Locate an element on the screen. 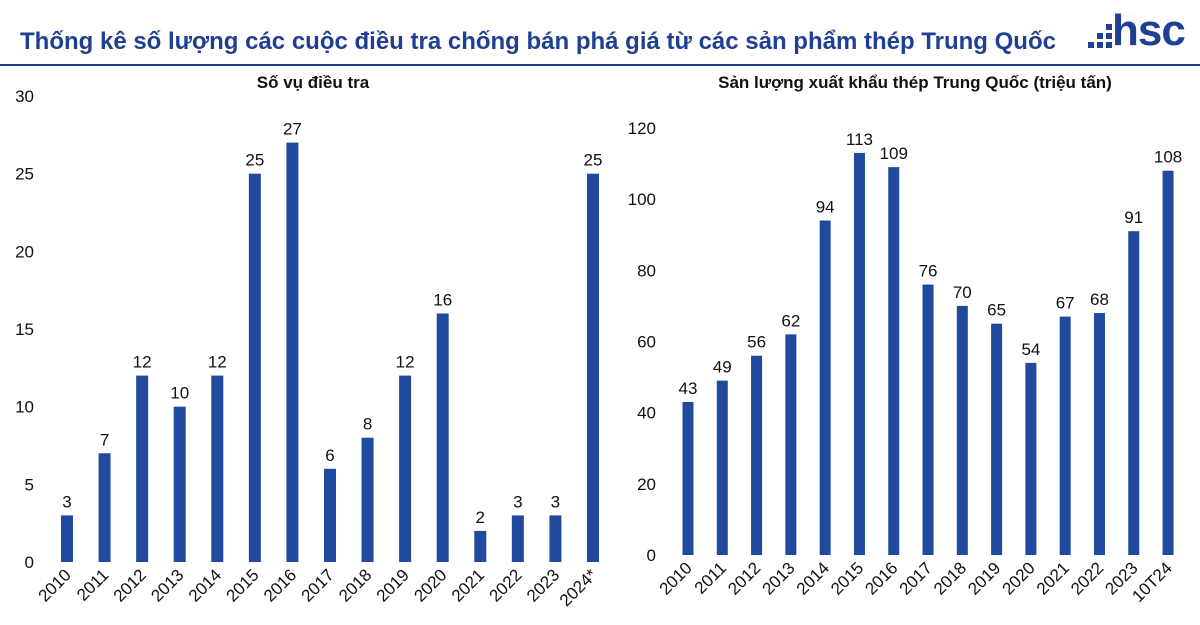  y-tick-label: 120 is located at coordinates (642, 128).